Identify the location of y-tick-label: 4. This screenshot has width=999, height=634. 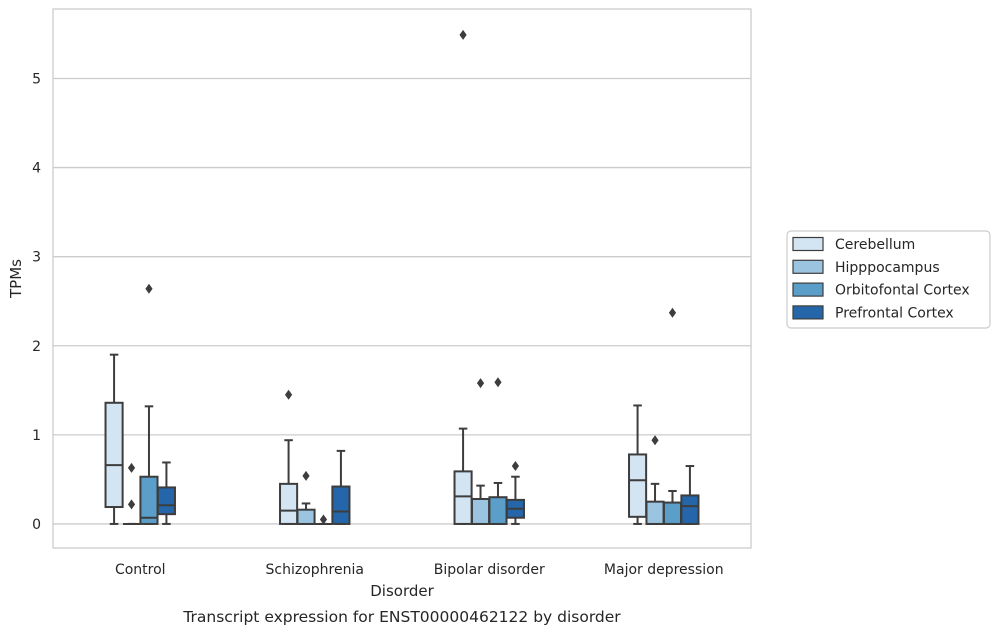
(36, 169).